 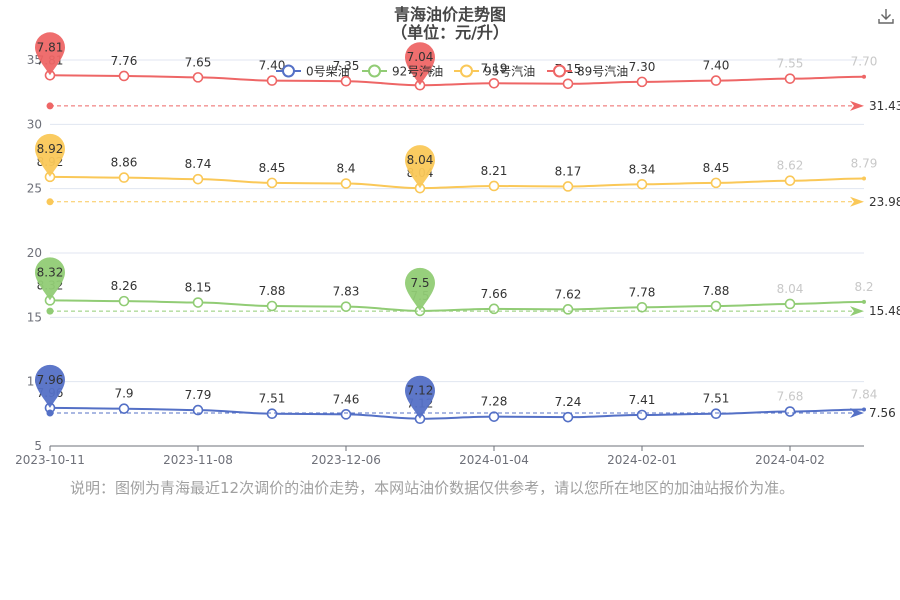 I want to click on average-label: 15.48, so click(x=884, y=311).